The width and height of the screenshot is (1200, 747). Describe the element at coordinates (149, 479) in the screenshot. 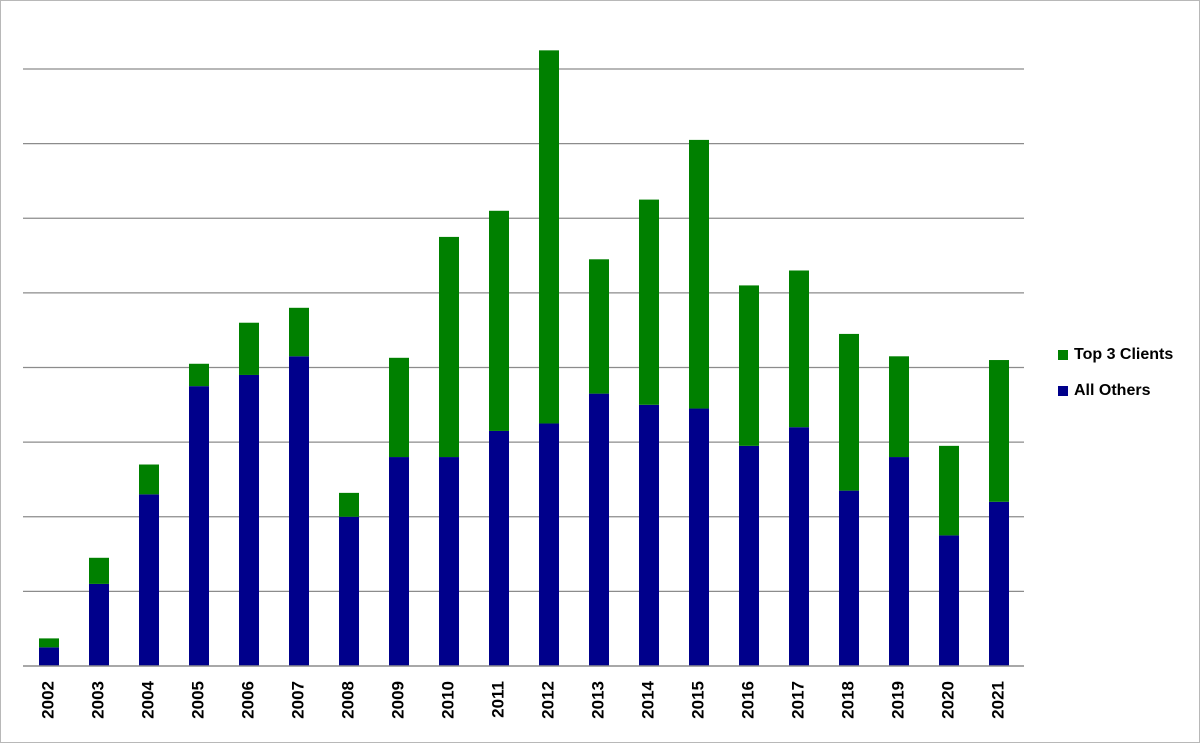

I see `bar-top-3-clients-2004` at that location.